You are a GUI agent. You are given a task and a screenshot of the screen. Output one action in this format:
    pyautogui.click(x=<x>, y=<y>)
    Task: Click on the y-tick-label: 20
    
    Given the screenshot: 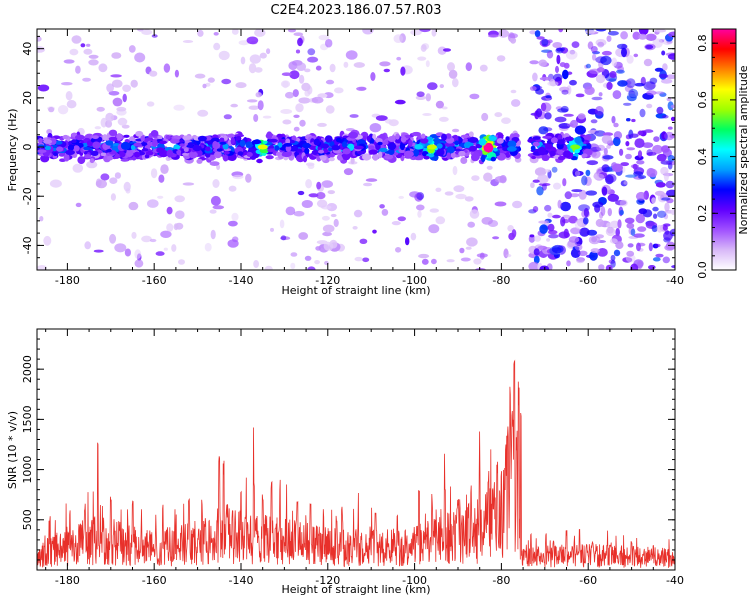 What is the action you would take?
    pyautogui.click(x=27, y=98)
    